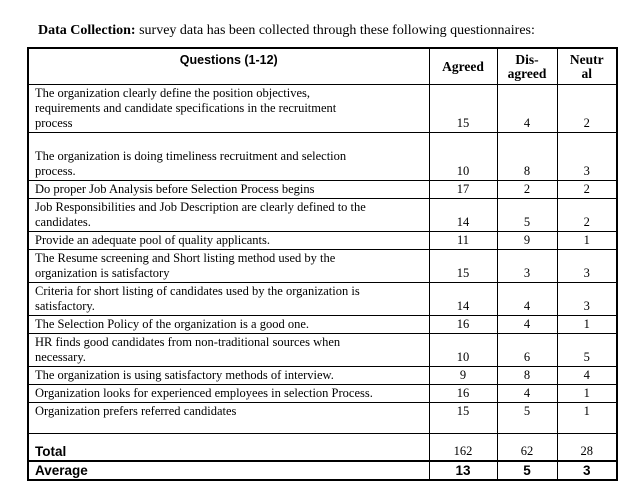 The height and width of the screenshot is (492, 634). Describe the element at coordinates (228, 470) in the screenshot. I see `average-label: Average` at that location.